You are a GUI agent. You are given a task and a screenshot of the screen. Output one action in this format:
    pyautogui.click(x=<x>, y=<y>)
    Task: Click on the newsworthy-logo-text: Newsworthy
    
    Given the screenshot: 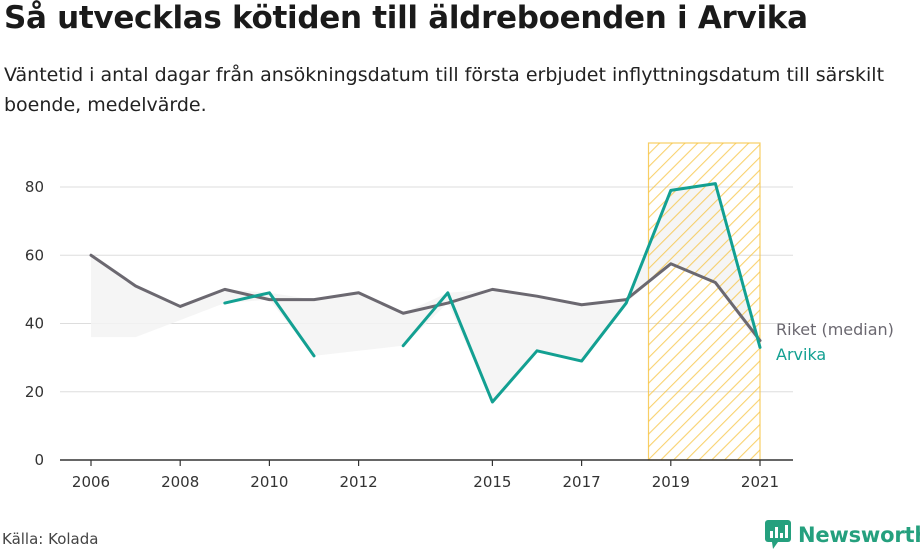 What is the action you would take?
    pyautogui.click(x=859, y=535)
    